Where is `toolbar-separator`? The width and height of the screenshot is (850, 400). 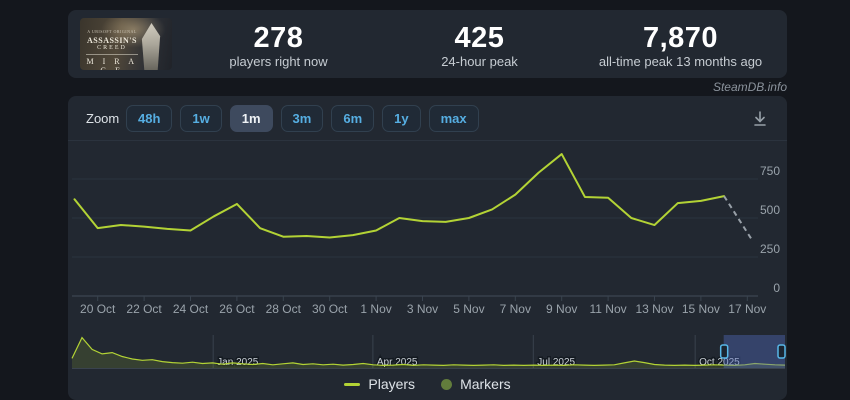
toolbar-separator is located at coordinates (427, 140).